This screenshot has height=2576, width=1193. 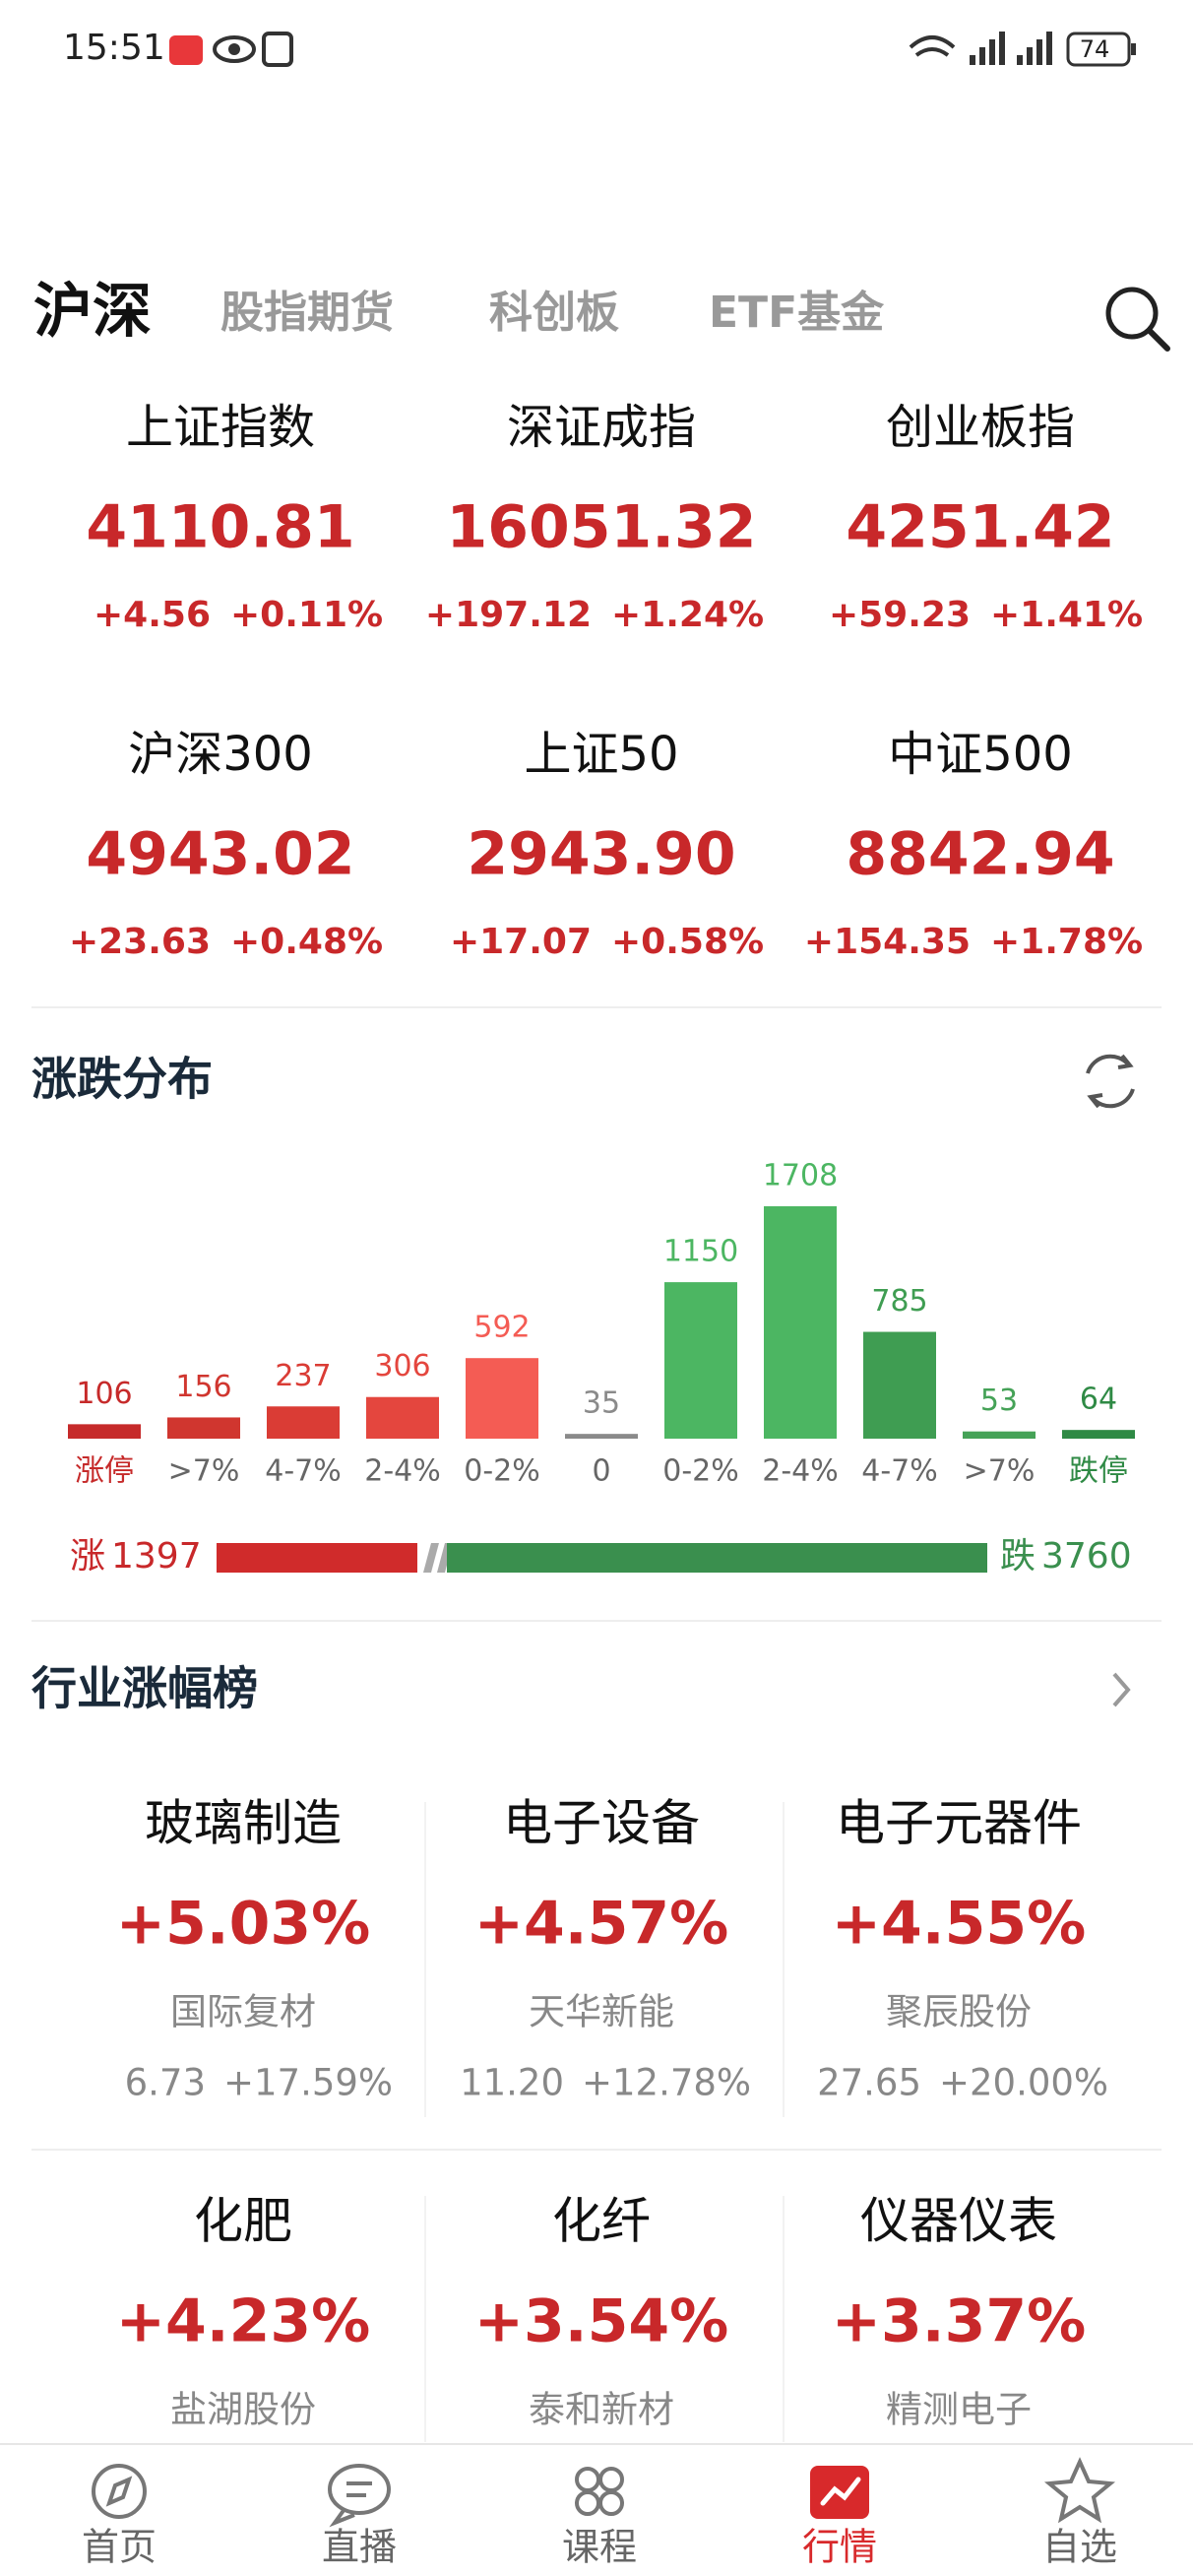 What do you see at coordinates (243, 2012) in the screenshot?
I see `leading-stock: 国际复材` at bounding box center [243, 2012].